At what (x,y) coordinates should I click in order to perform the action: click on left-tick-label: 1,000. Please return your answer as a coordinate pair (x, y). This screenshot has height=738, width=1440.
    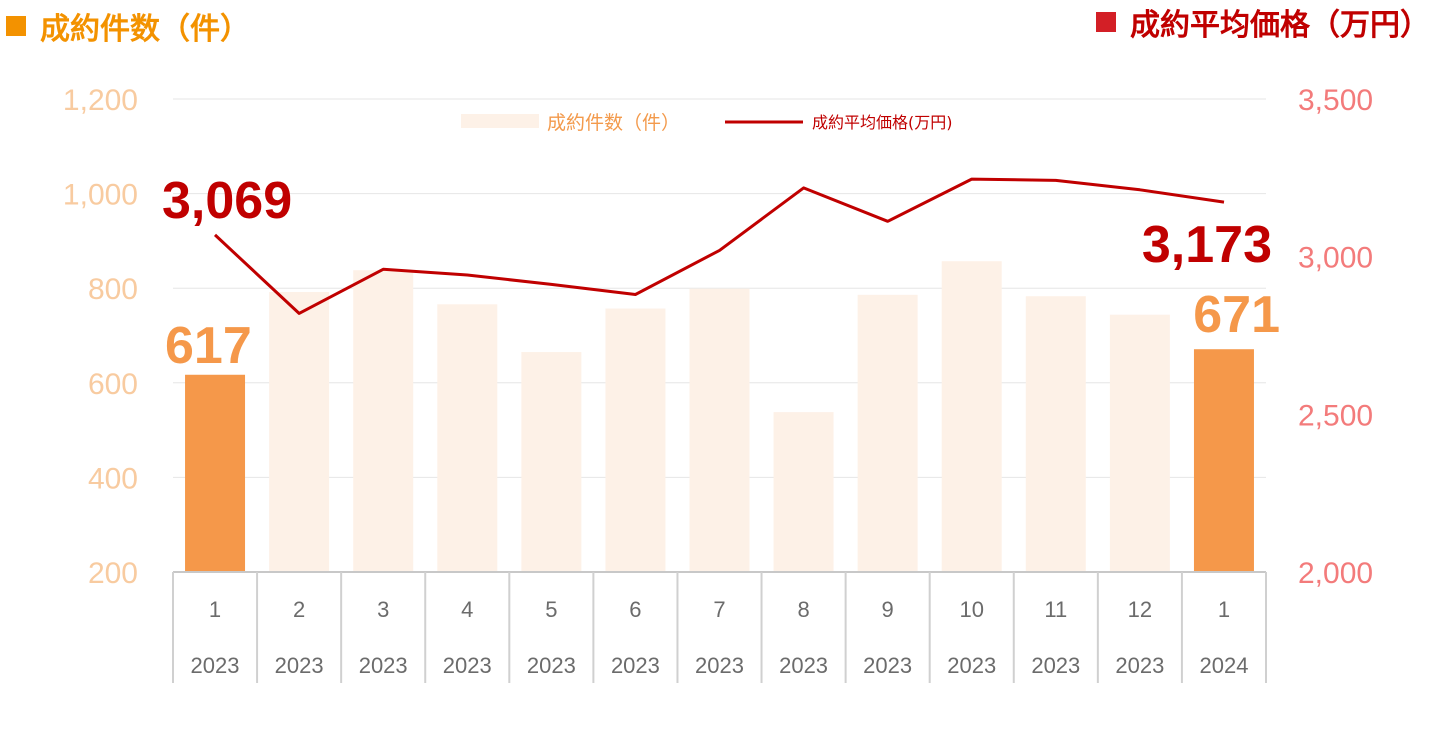
    Looking at the image, I should click on (100, 195).